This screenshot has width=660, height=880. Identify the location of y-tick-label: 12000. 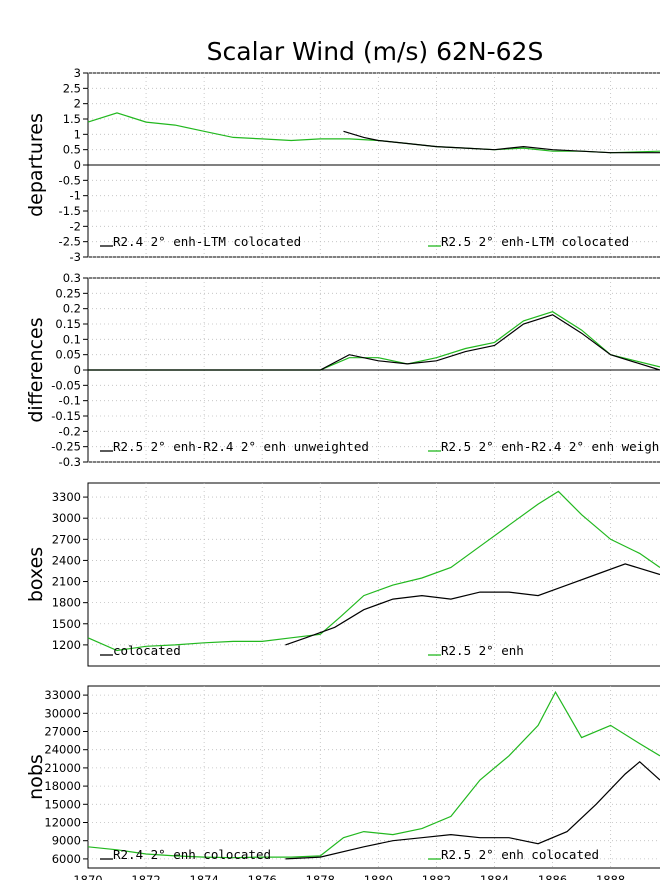
(62, 823).